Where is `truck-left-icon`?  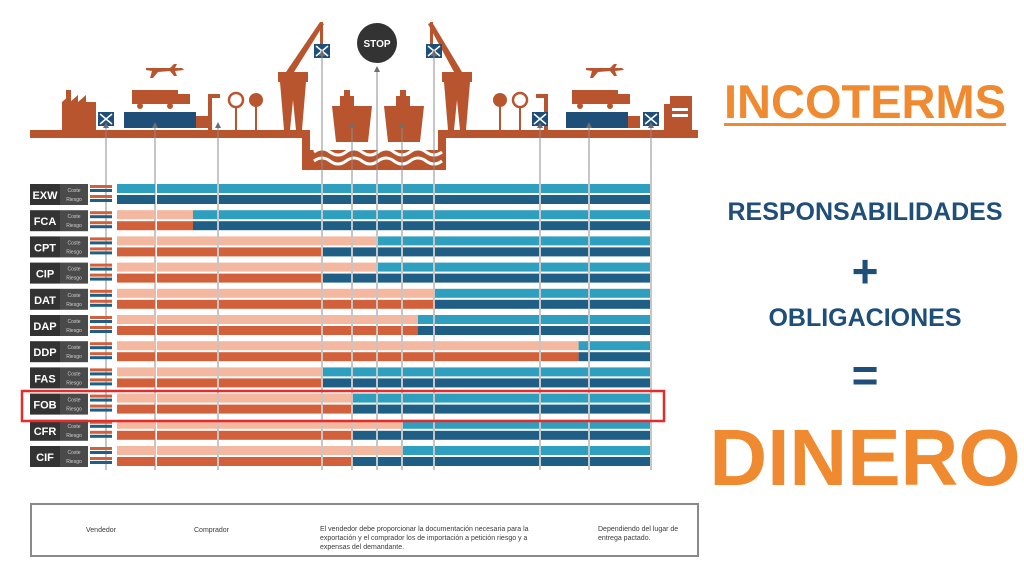 truck-left-icon is located at coordinates (161, 99).